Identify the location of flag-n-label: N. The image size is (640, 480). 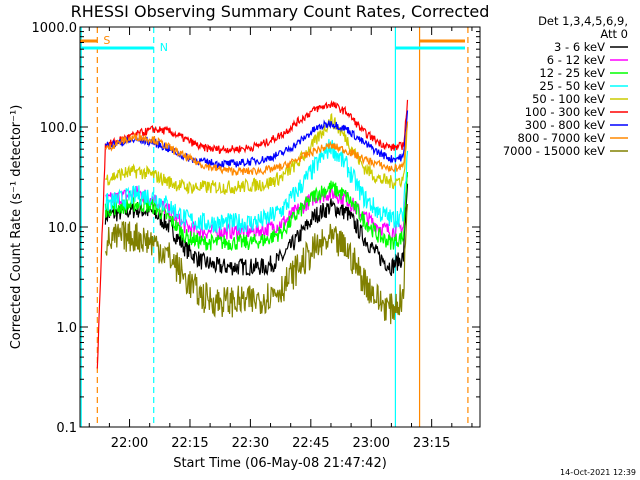
(164, 47).